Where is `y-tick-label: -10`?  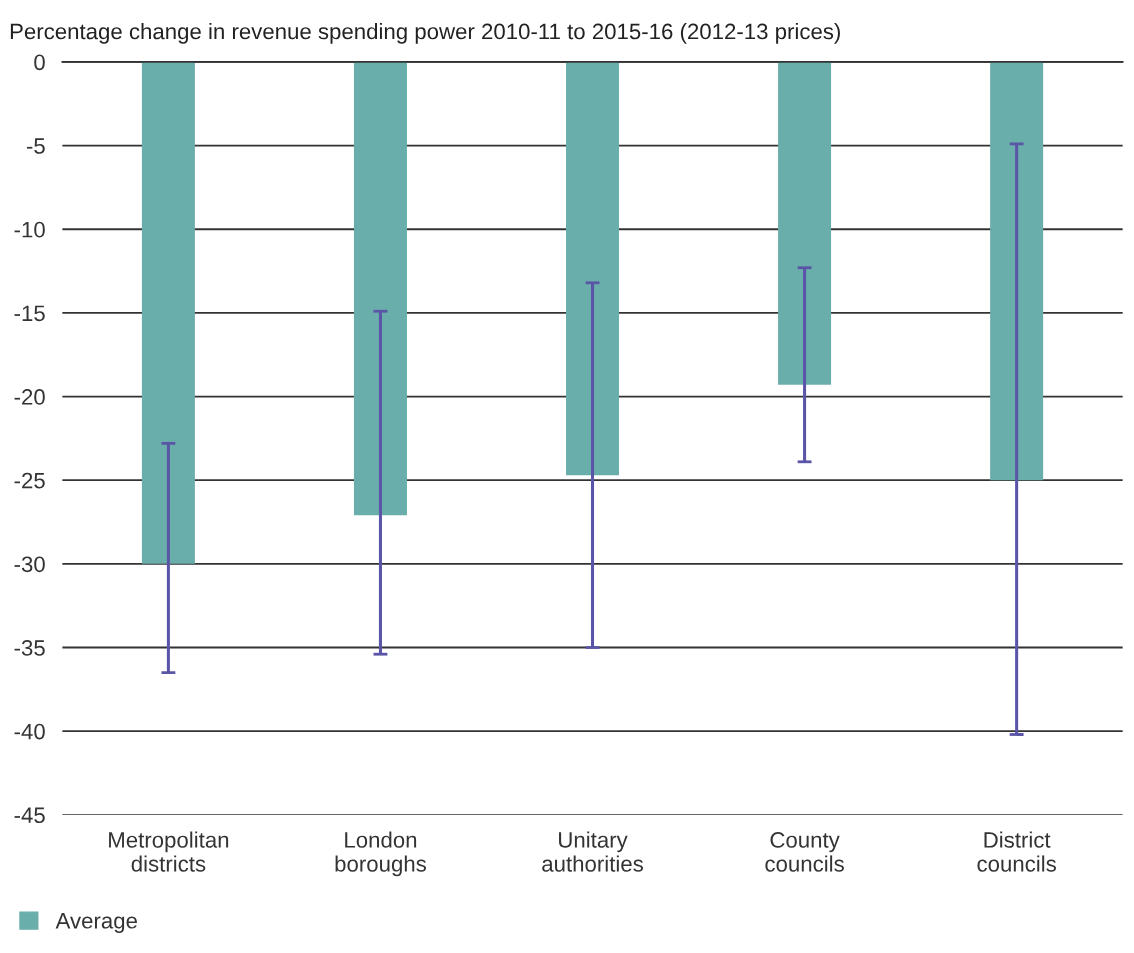 y-tick-label: -10 is located at coordinates (29, 229).